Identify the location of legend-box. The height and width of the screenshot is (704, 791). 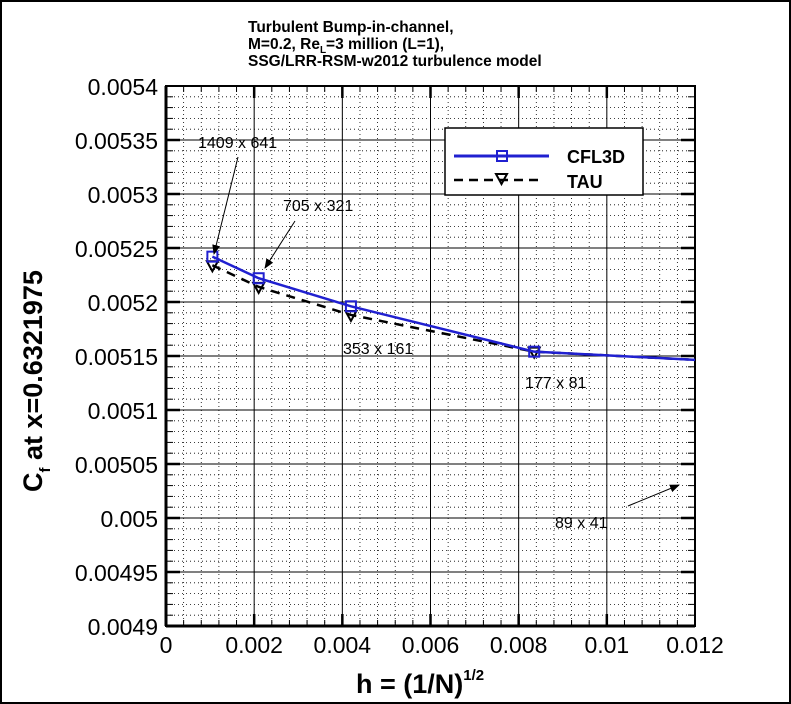
(544, 161).